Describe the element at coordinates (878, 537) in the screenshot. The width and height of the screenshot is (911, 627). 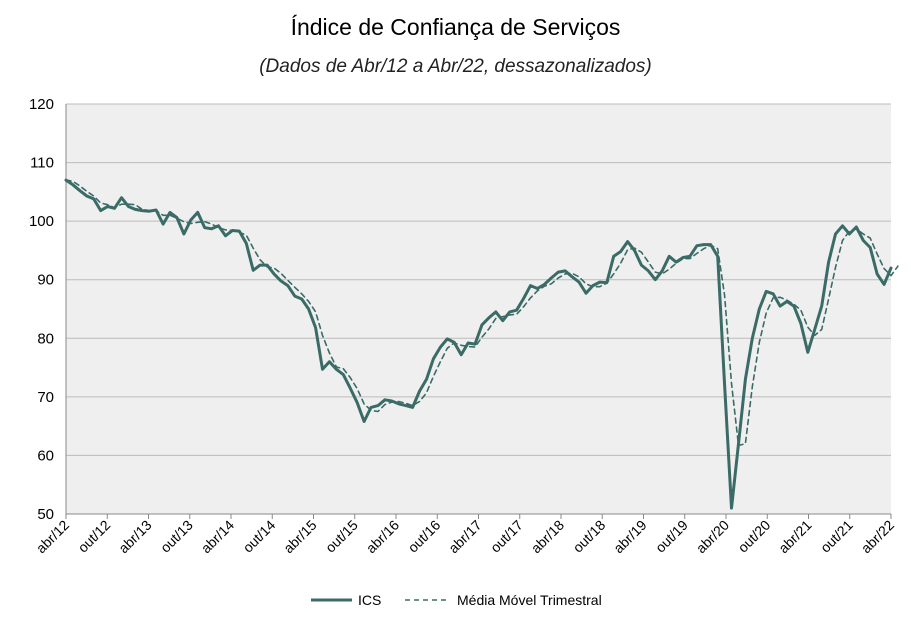
I see `x-tick-label: abr/22` at that location.